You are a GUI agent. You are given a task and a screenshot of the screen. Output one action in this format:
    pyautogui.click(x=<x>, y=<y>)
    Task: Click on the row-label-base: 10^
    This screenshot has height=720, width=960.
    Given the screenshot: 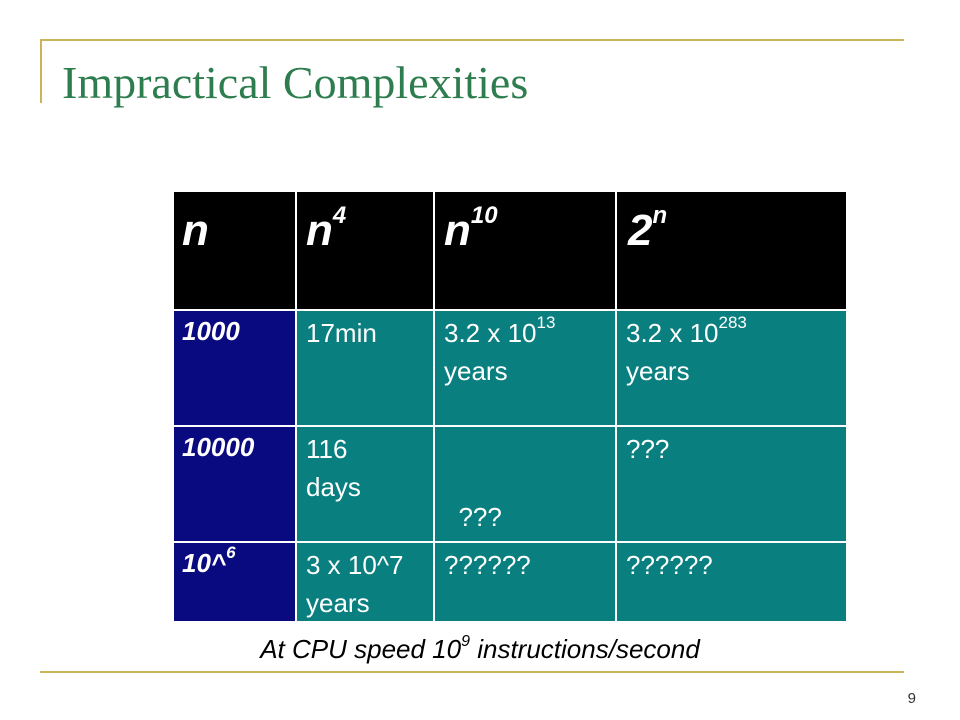 What is the action you would take?
    pyautogui.click(x=204, y=563)
    